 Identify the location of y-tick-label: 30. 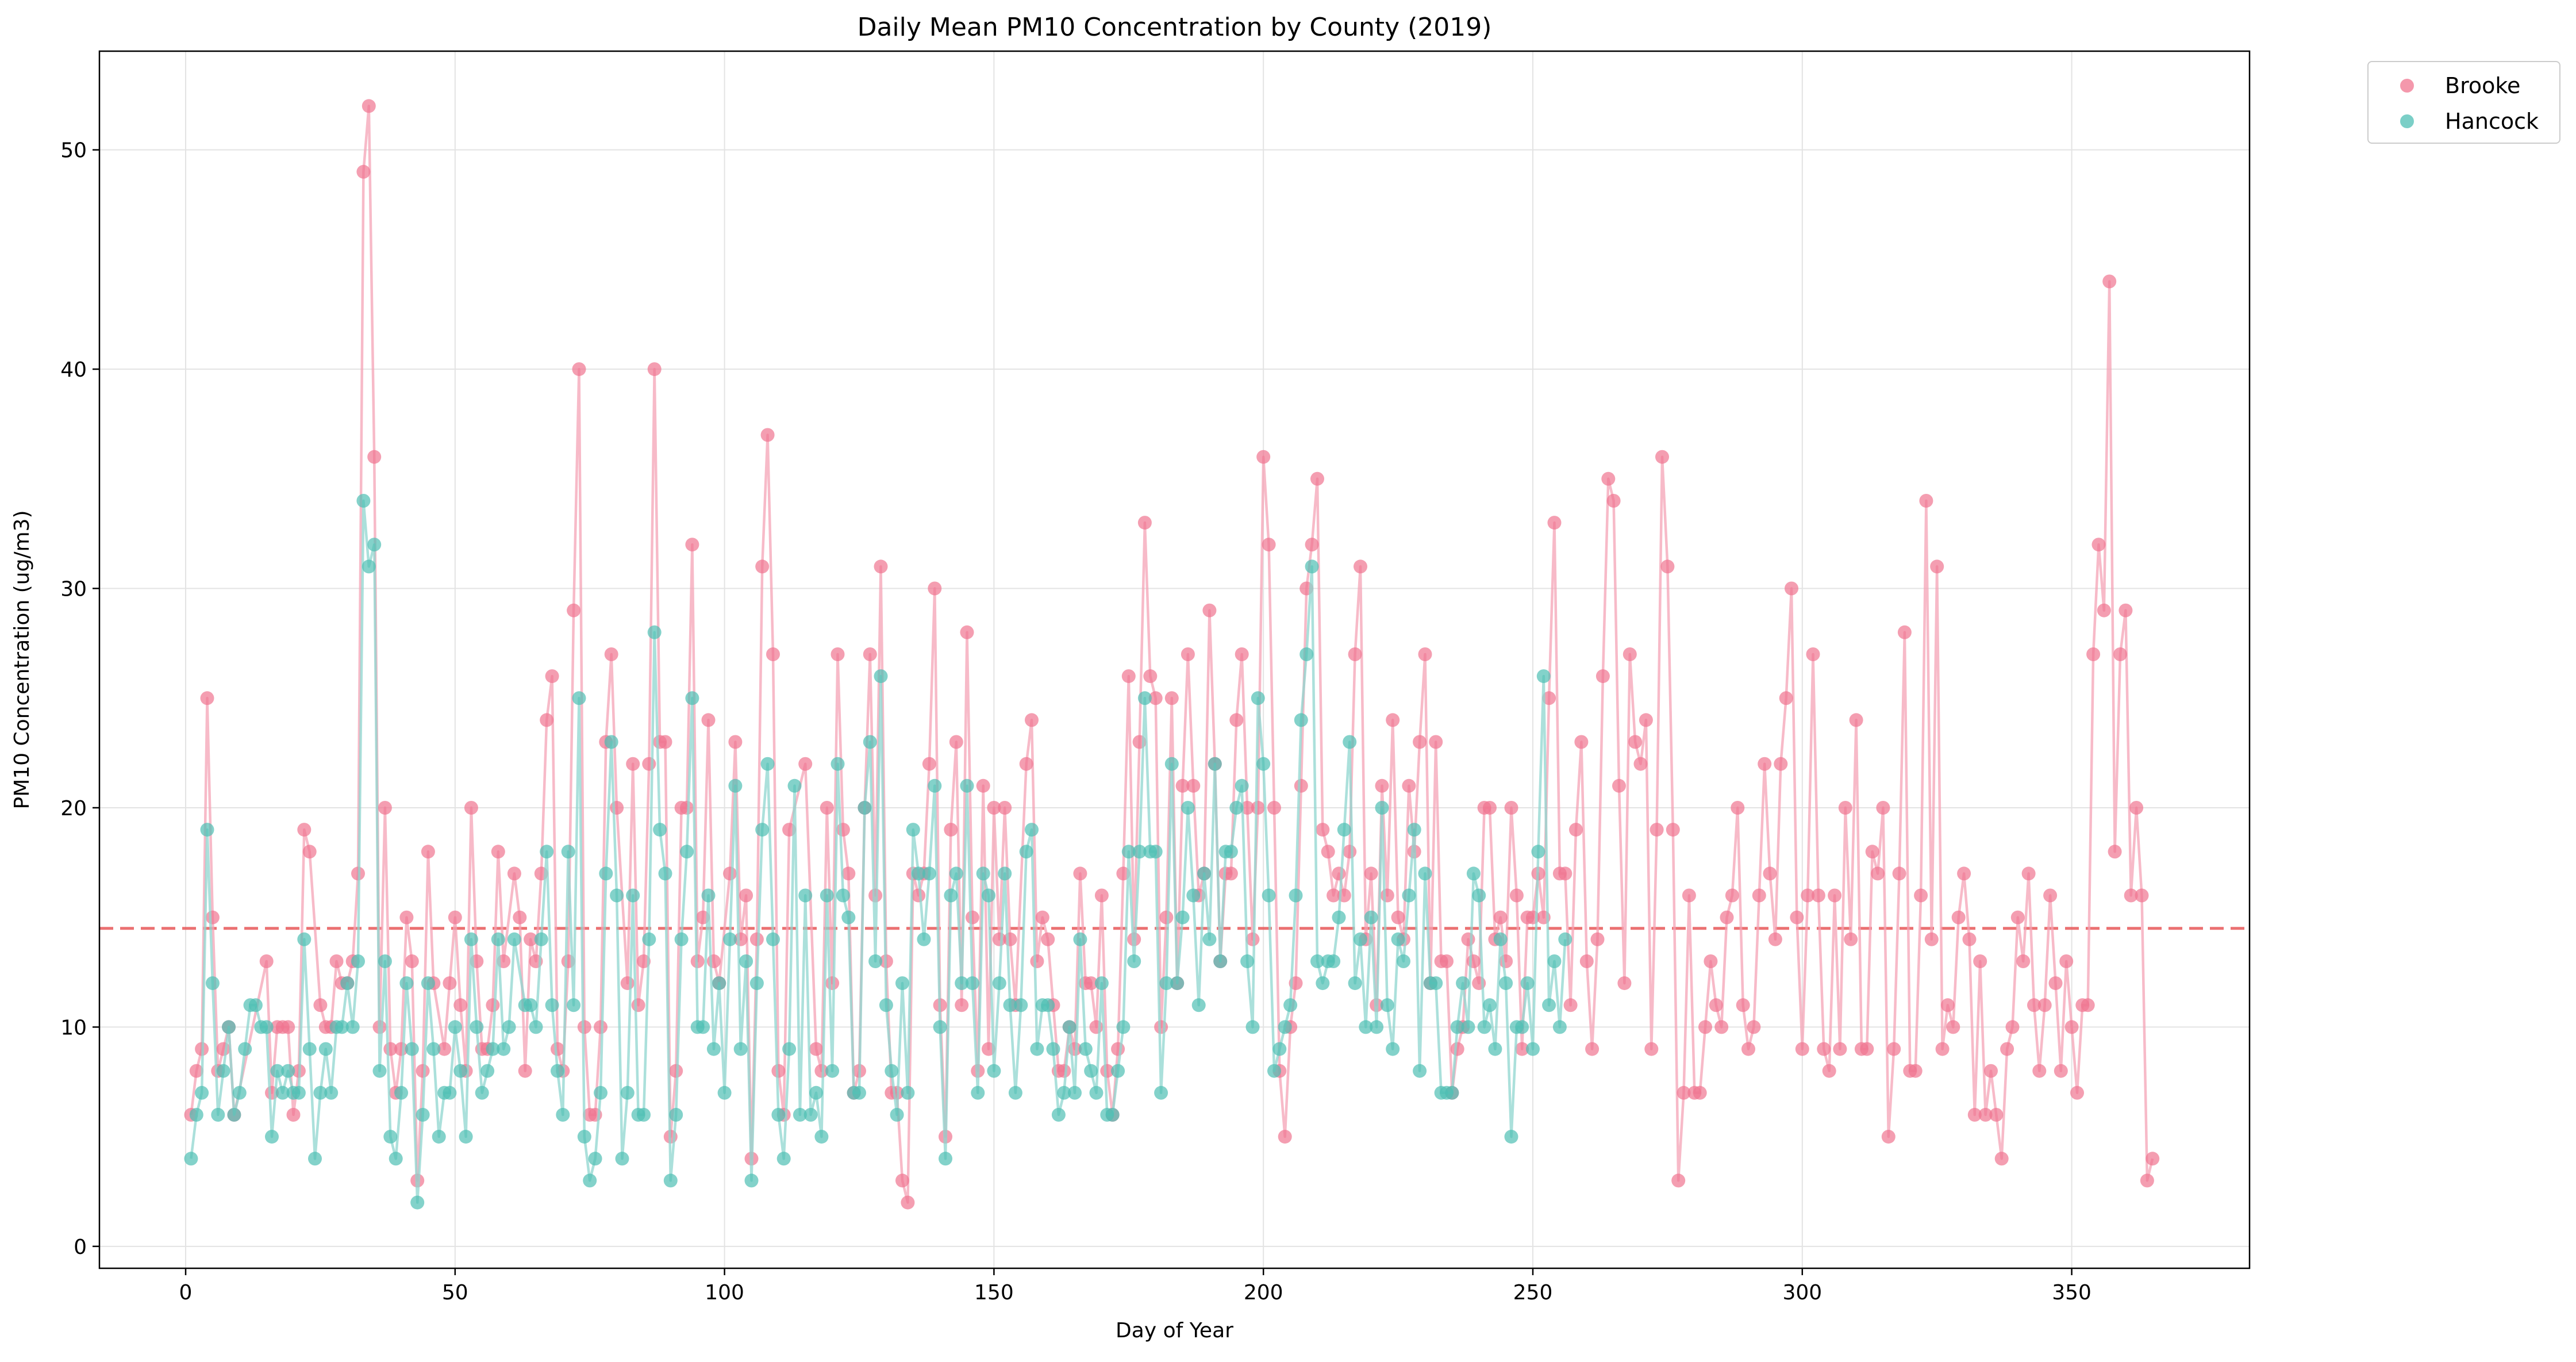
(73, 589).